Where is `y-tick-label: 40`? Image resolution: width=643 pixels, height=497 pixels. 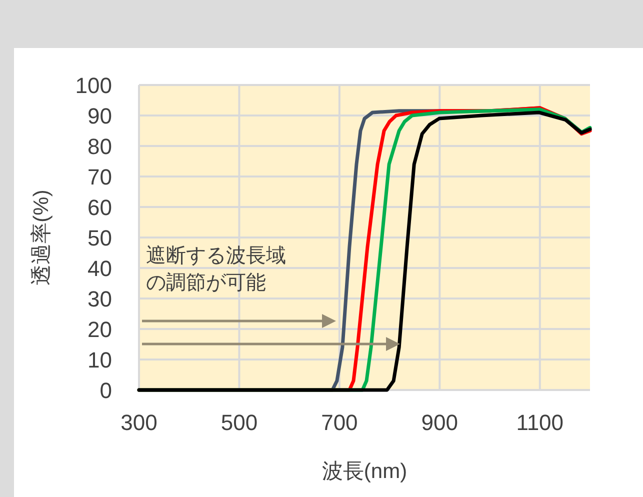
y-tick-label: 40 is located at coordinates (100, 268).